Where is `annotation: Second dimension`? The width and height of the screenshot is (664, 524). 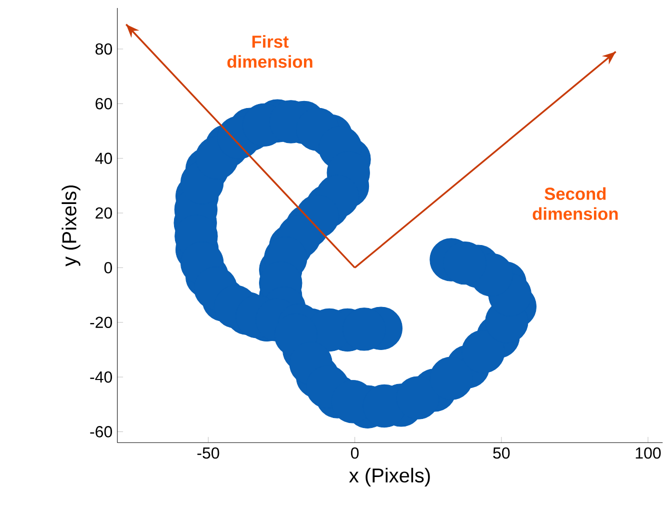
annotation: Second dimension is located at coordinates (575, 203).